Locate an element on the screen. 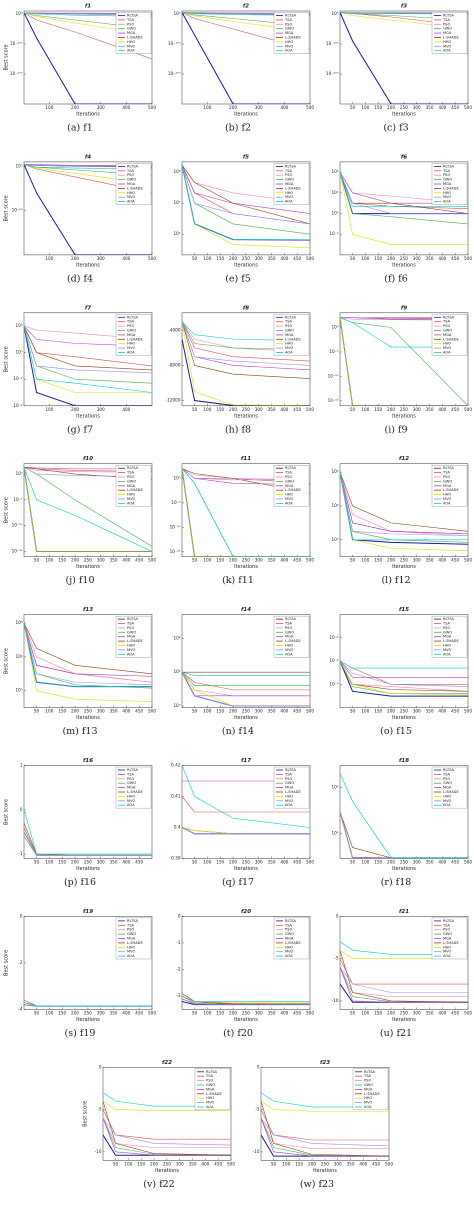 This screenshot has width=474, height=1207. y-tick-label: 10⁰ is located at coordinates (176, 705).